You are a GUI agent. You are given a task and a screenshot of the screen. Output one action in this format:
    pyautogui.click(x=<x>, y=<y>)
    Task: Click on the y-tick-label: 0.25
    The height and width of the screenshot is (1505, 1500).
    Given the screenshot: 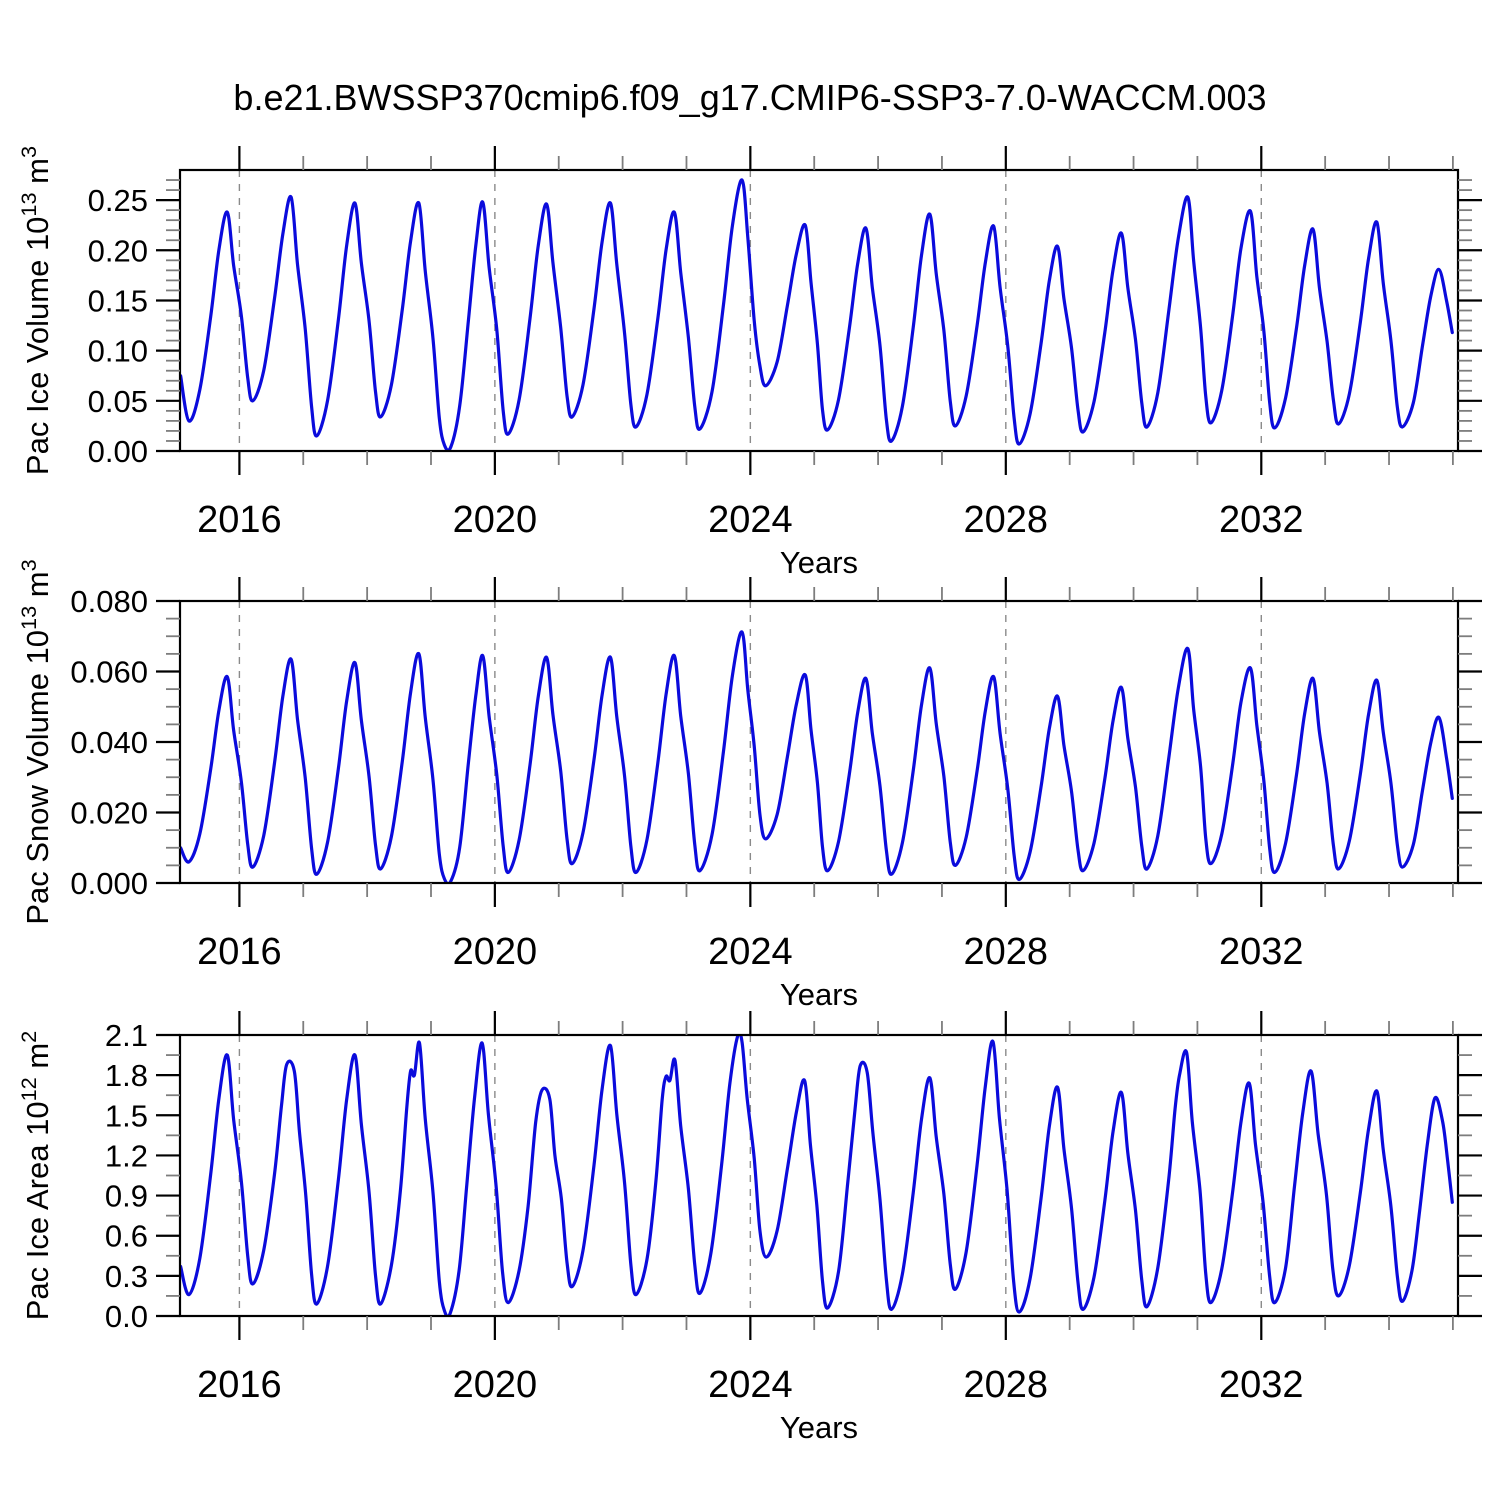 What is the action you would take?
    pyautogui.click(x=118, y=200)
    